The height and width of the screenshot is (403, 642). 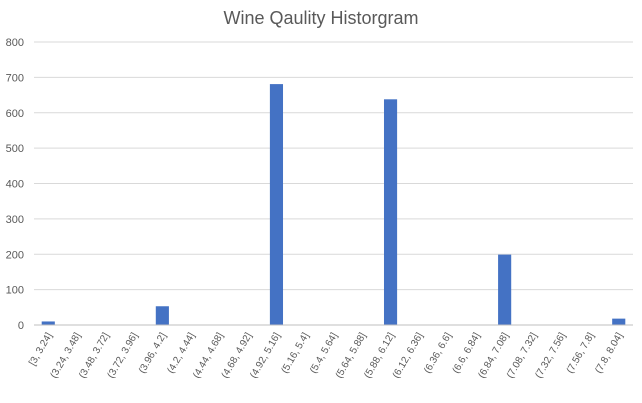 What do you see at coordinates (15, 114) in the screenshot?
I see `y-tick-label: 600` at bounding box center [15, 114].